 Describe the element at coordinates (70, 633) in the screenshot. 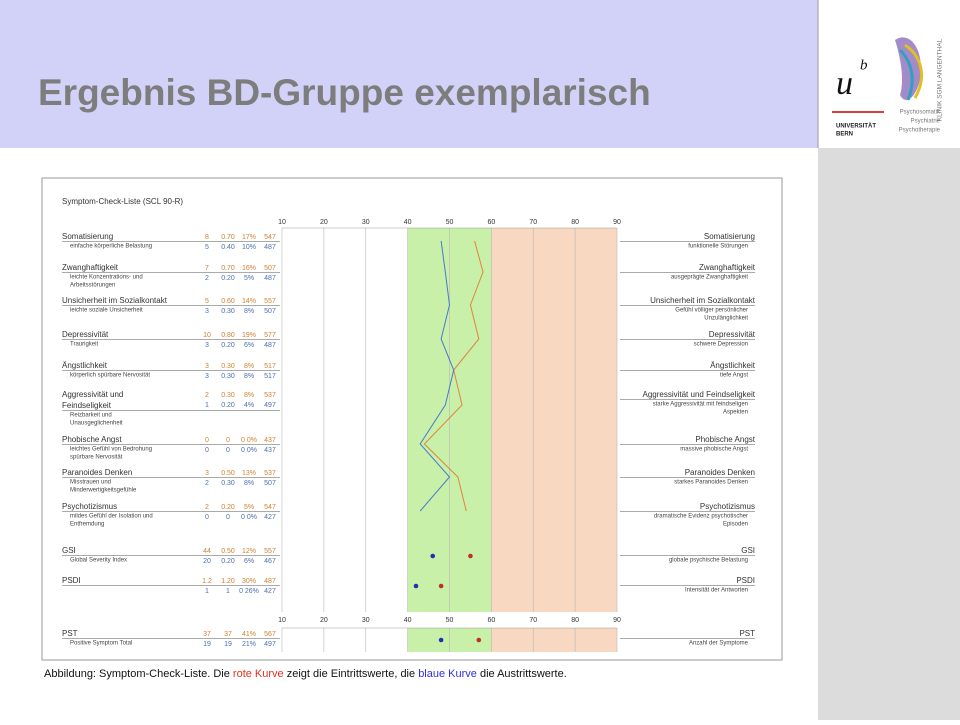

I see `row-label: PST` at that location.